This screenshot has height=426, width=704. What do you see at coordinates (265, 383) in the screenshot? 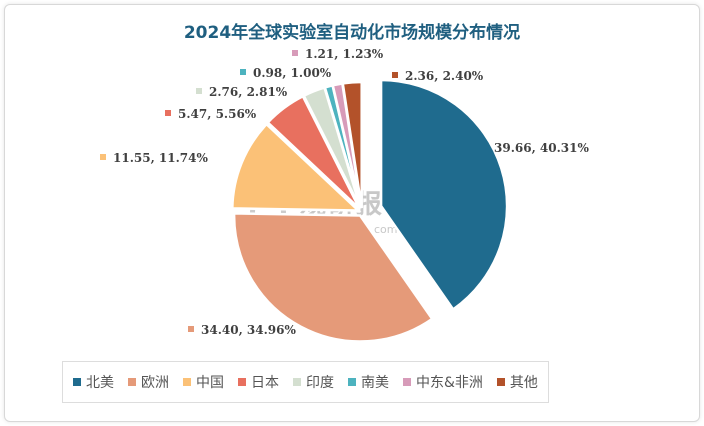
I see `legend-label: 日本` at bounding box center [265, 383].